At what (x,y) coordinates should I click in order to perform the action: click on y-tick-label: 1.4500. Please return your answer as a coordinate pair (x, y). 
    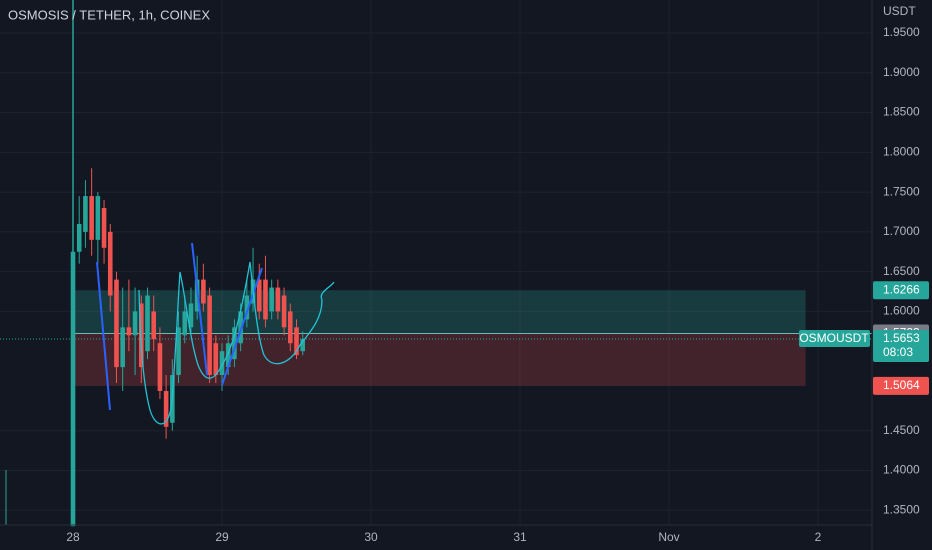
    Looking at the image, I should click on (901, 430).